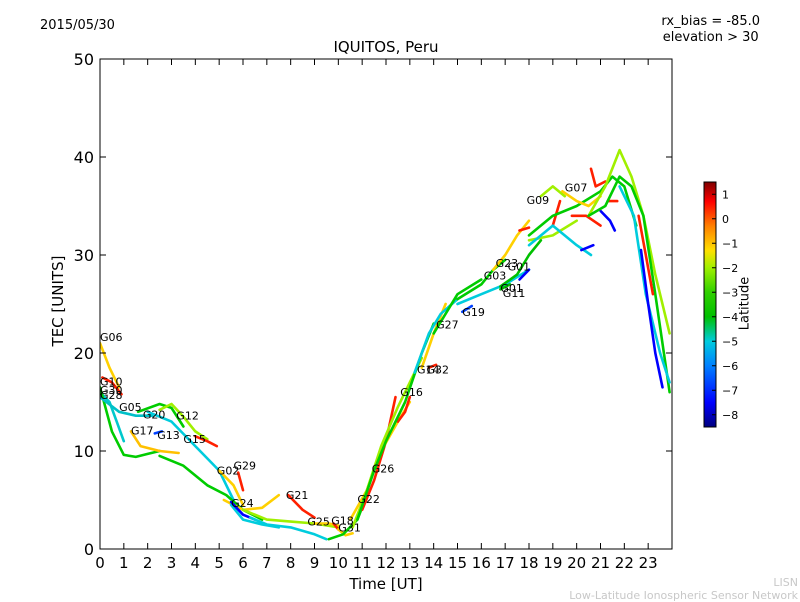 This screenshot has width=800, height=602. What do you see at coordinates (514, 293) in the screenshot?
I see `satellite-label: G11` at bounding box center [514, 293].